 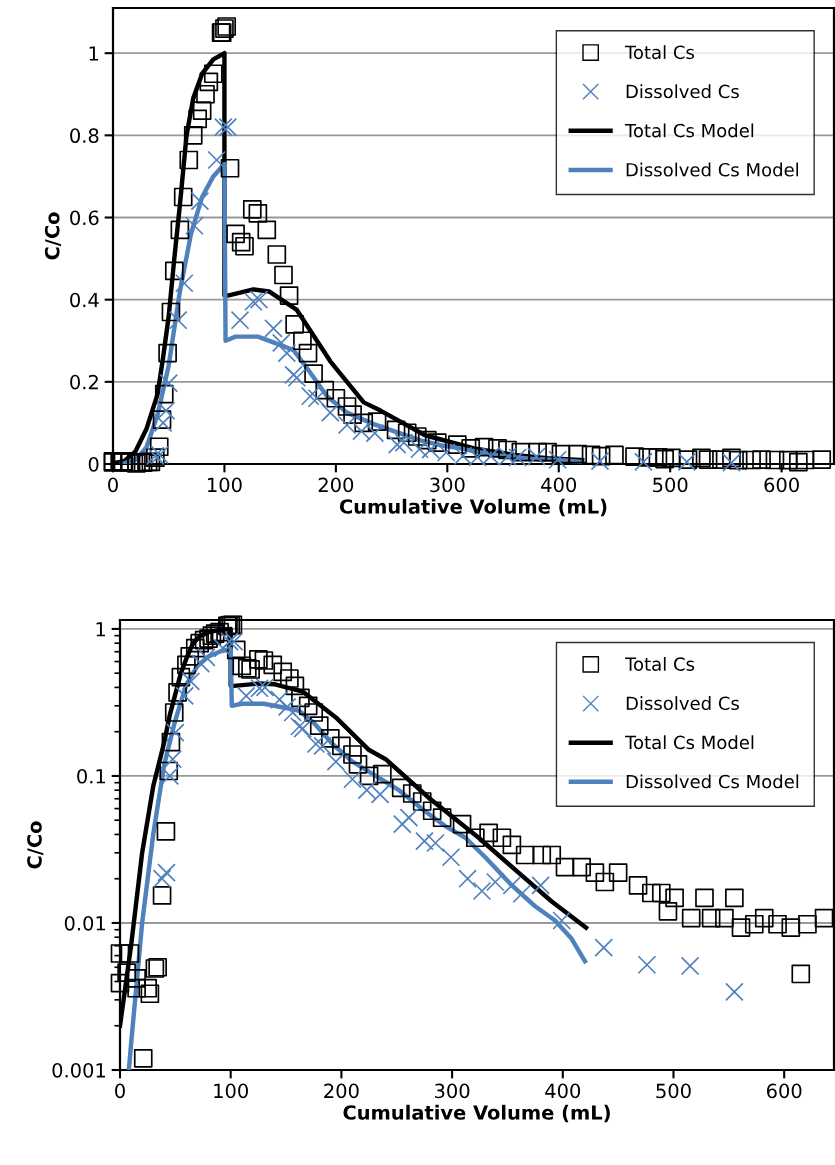 I want to click on y-tick-label: 0.1, so click(x=91, y=776).